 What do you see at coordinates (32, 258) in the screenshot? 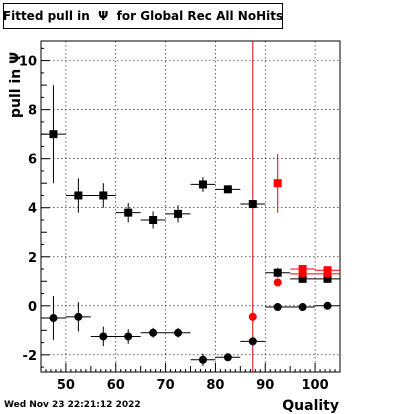
I see `y-tick-label: 2` at bounding box center [32, 258].